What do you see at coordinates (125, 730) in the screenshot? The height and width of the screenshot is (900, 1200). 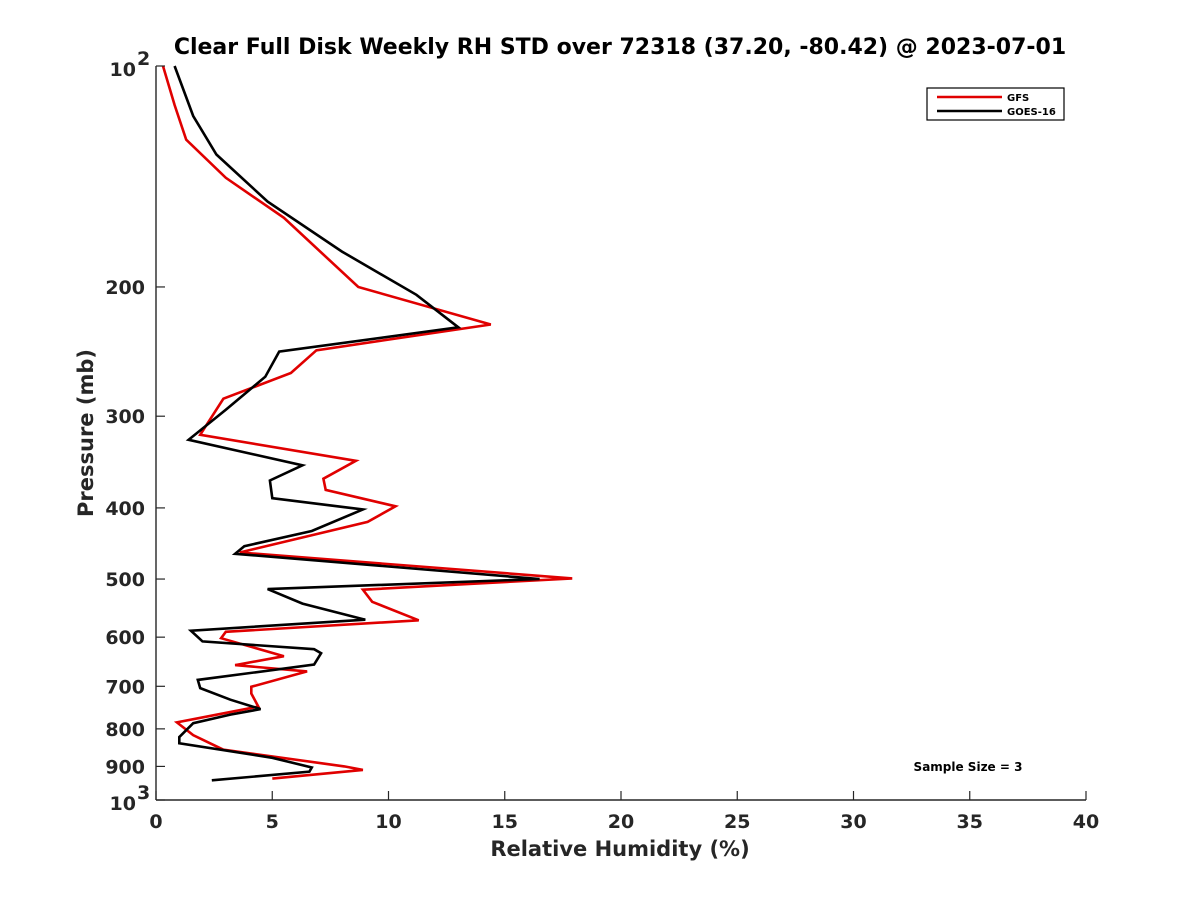 I see `y-tick-label: 800` at bounding box center [125, 730].